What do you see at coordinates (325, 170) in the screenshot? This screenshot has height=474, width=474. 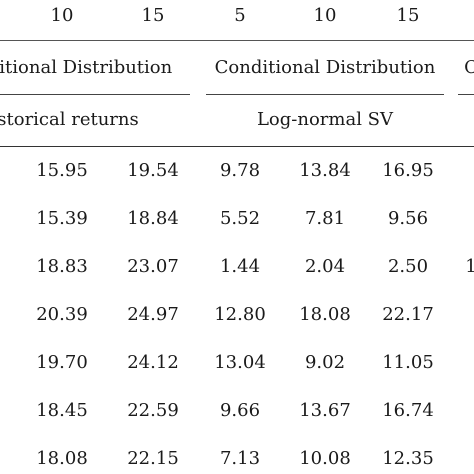 I see `table-cell: 13.84` at bounding box center [325, 170].